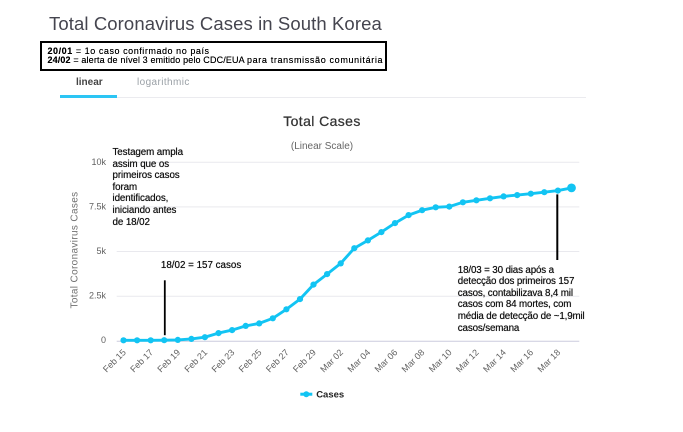 This screenshot has height=432, width=683. Describe the element at coordinates (223, 360) in the screenshot. I see `svg-text: Feb 23` at that location.